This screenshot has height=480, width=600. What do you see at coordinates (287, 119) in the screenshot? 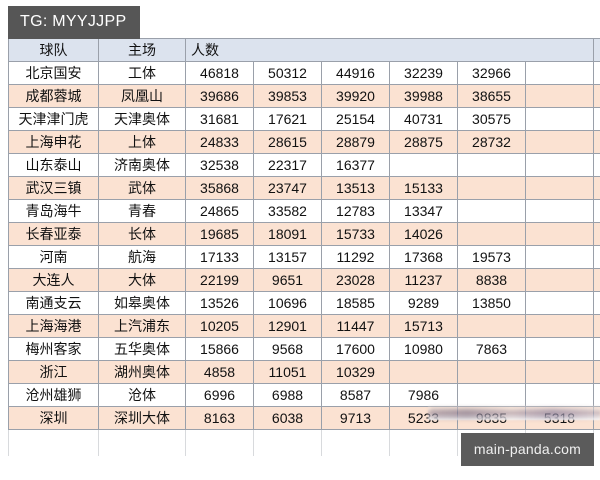
I see `cell-attendance-2: 17621` at bounding box center [287, 119].